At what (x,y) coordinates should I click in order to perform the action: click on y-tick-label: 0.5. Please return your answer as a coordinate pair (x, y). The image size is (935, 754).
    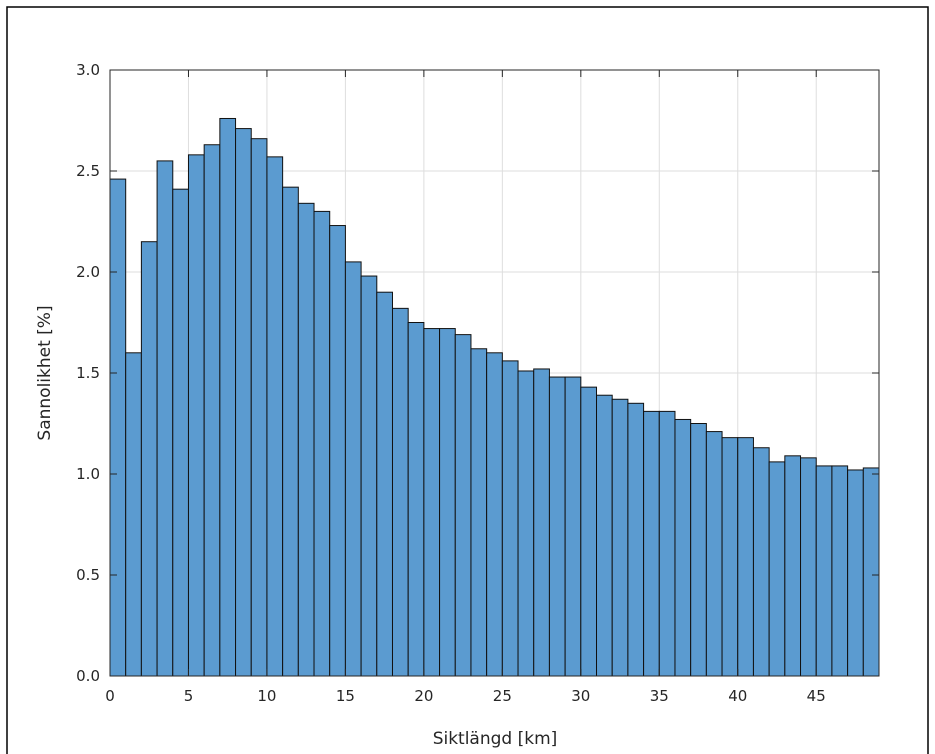
    Looking at the image, I should click on (88, 575).